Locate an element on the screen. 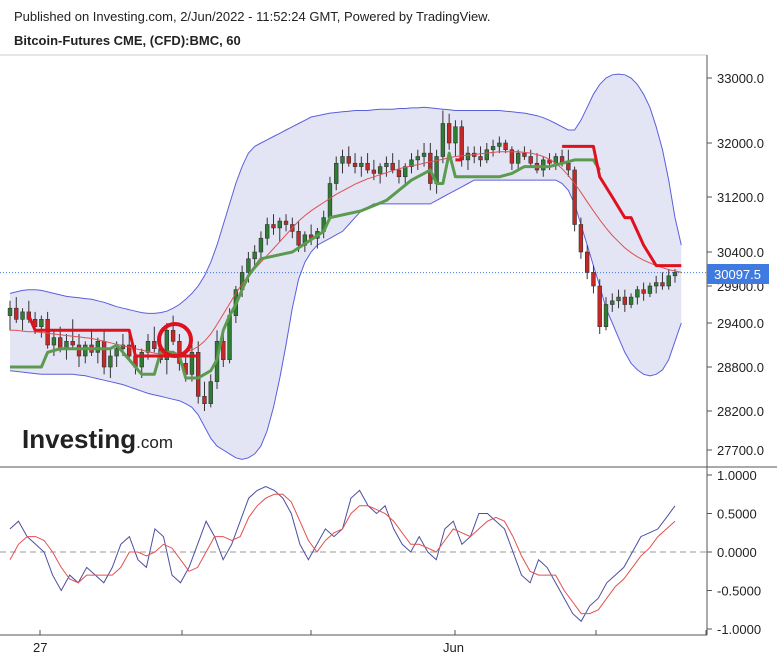 The width and height of the screenshot is (777, 662). price-tick-label: 28200.0 is located at coordinates (740, 411).